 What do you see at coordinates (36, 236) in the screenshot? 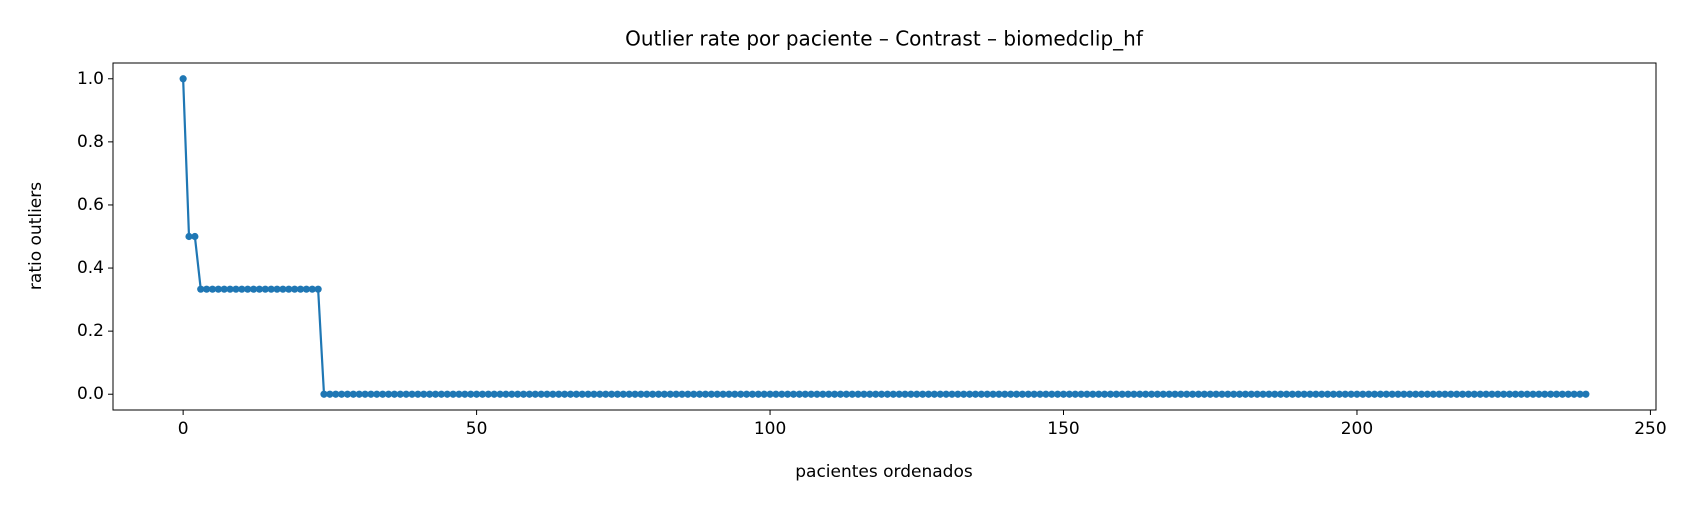
I see `y-axis-label: ratio outliers` at bounding box center [36, 236].